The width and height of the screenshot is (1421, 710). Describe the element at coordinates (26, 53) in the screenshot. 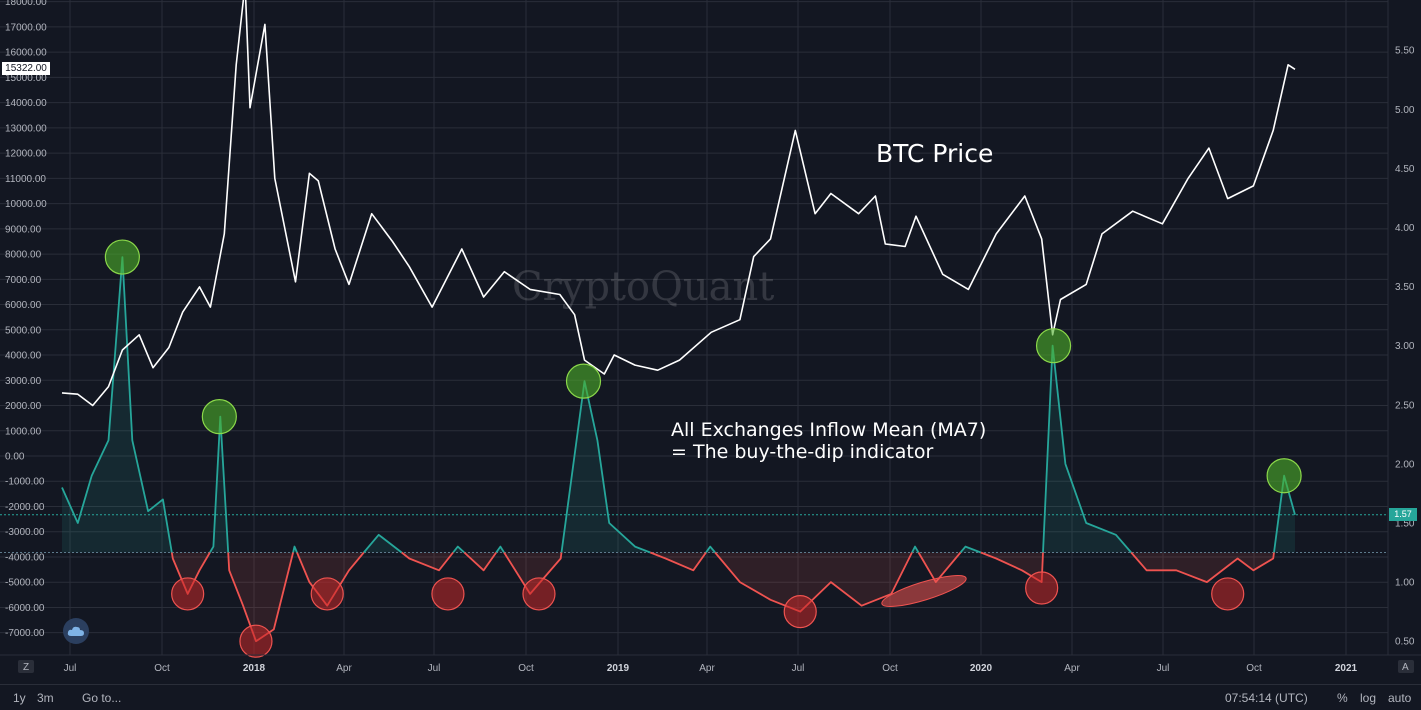

I see `left-tick-label: 16000.00` at that location.